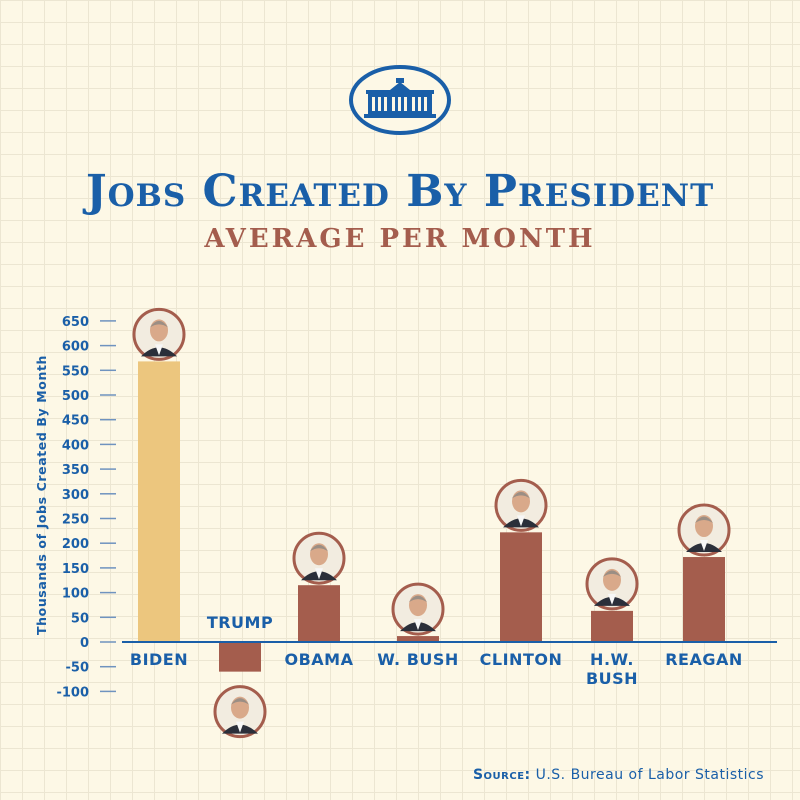  Describe the element at coordinates (159, 334) in the screenshot. I see `biden-portrait-icon` at that location.